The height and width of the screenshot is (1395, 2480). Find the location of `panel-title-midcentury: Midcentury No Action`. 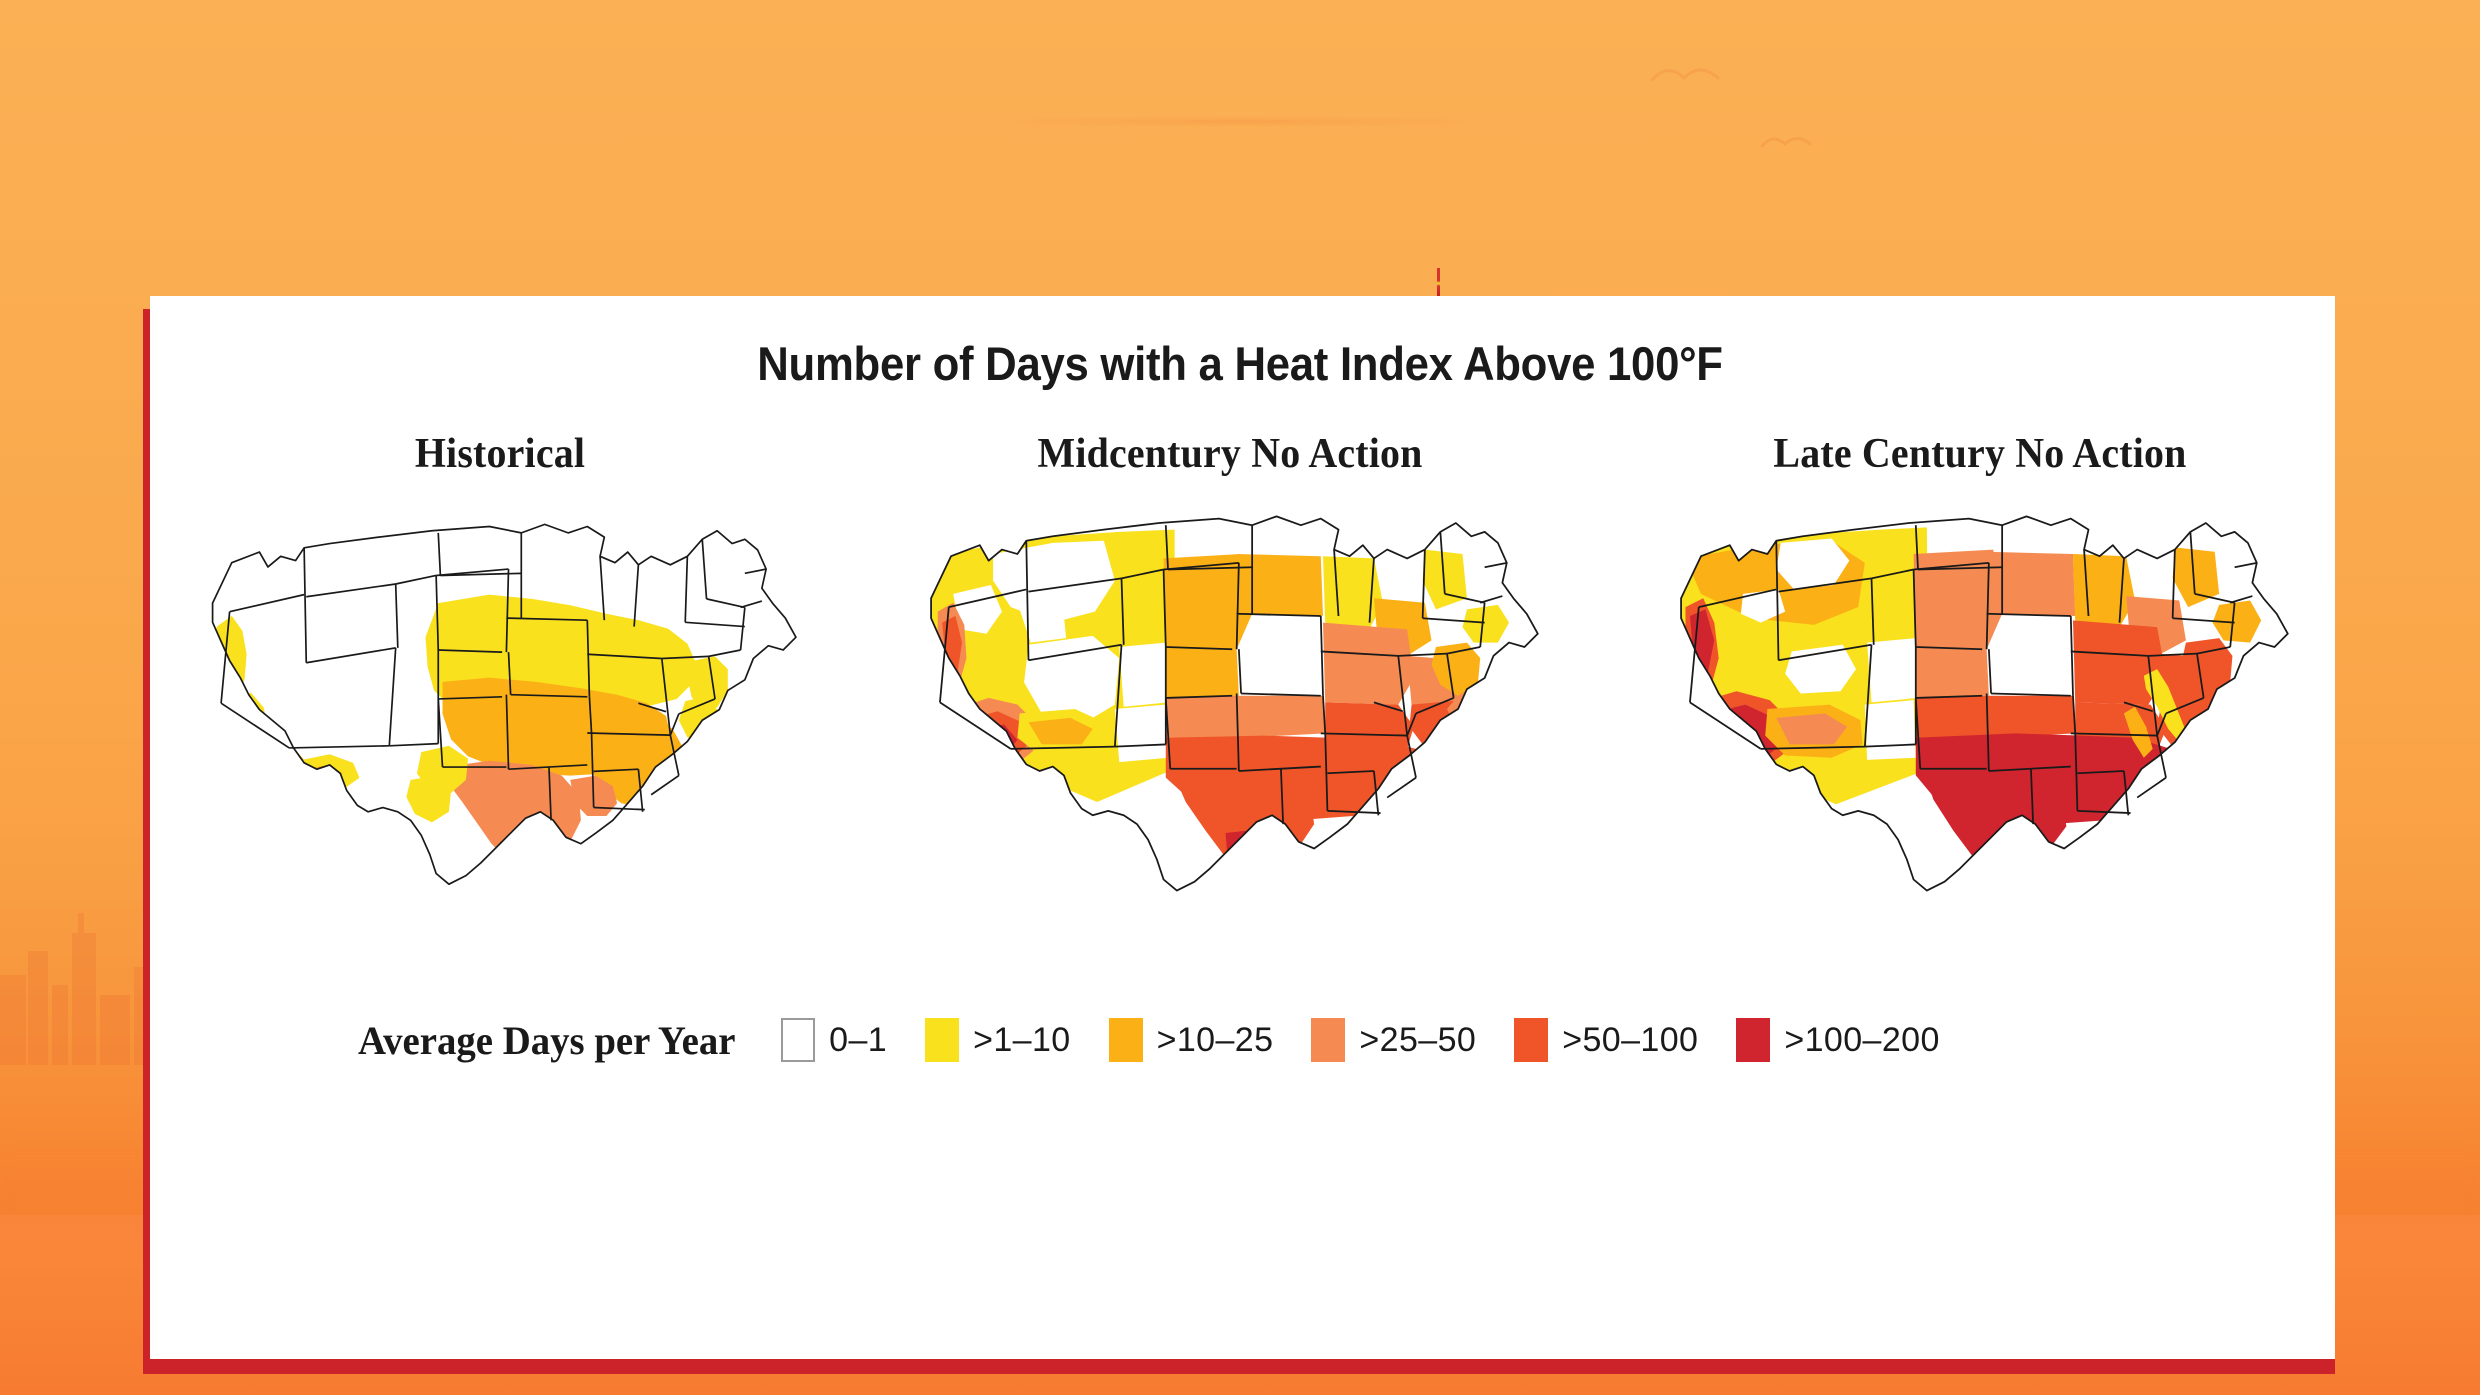

panel-title-midcentury: Midcentury No Action is located at coordinates (1230, 454).